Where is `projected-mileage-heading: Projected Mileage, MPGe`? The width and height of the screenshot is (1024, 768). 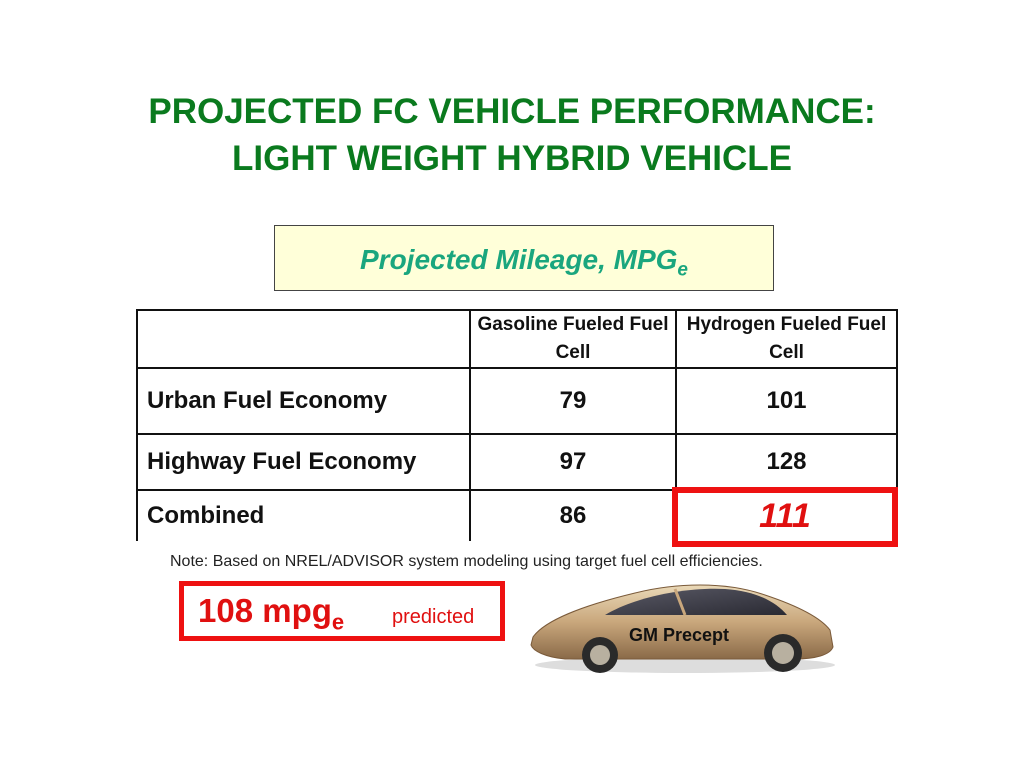
projected-mileage-heading: Projected Mileage, MPGe is located at coordinates (524, 263).